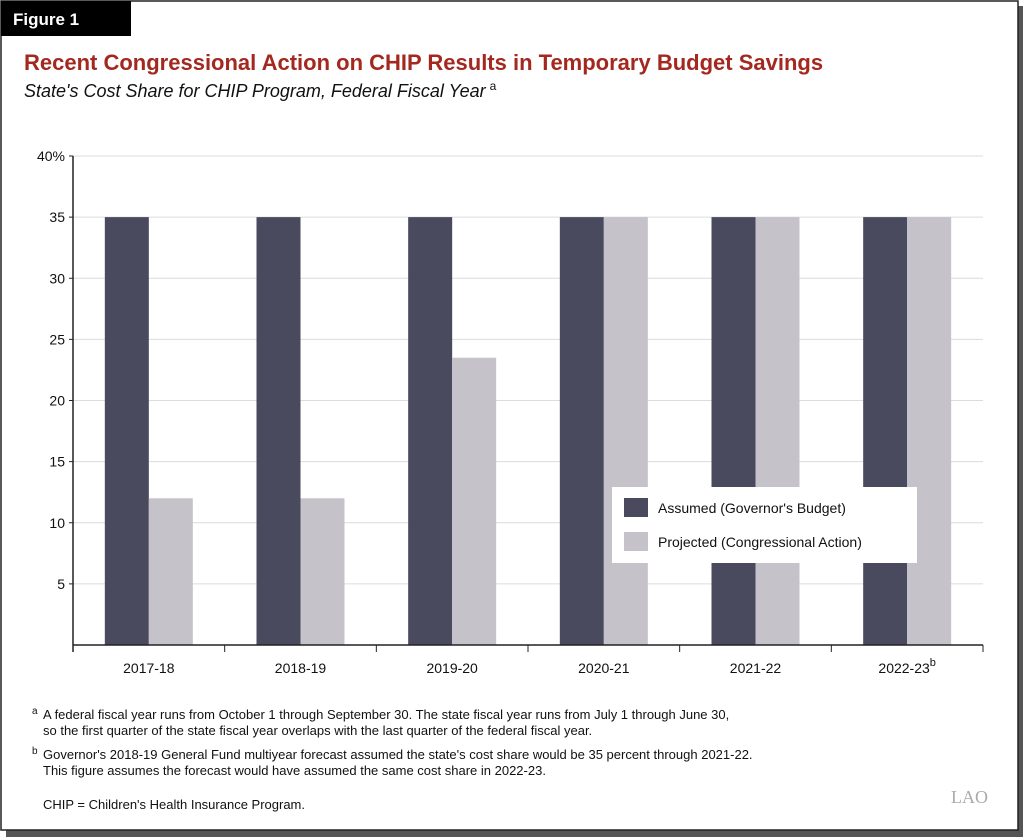 The image size is (1025, 839). What do you see at coordinates (57, 523) in the screenshot?
I see `y-tick-label: 10` at bounding box center [57, 523].